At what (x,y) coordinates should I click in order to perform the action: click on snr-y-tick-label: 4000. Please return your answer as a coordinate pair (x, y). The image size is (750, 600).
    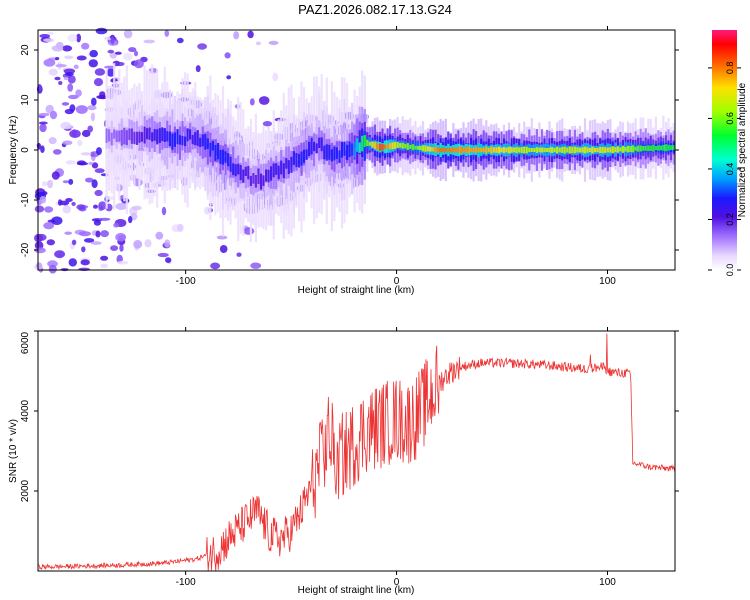
    Looking at the image, I should click on (25, 410).